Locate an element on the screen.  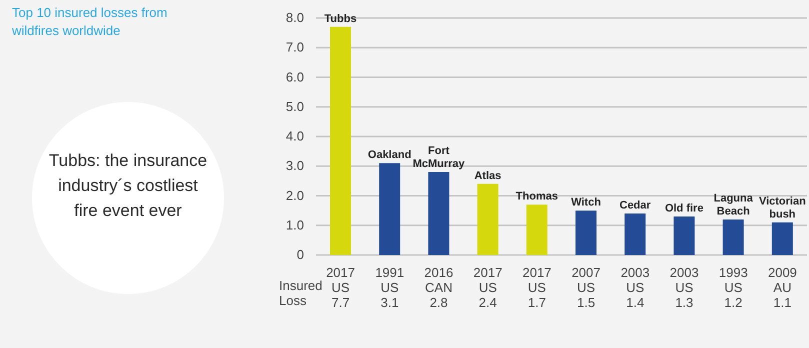
x-tick-label: Fort McMurray is located at coordinates (439, 157).